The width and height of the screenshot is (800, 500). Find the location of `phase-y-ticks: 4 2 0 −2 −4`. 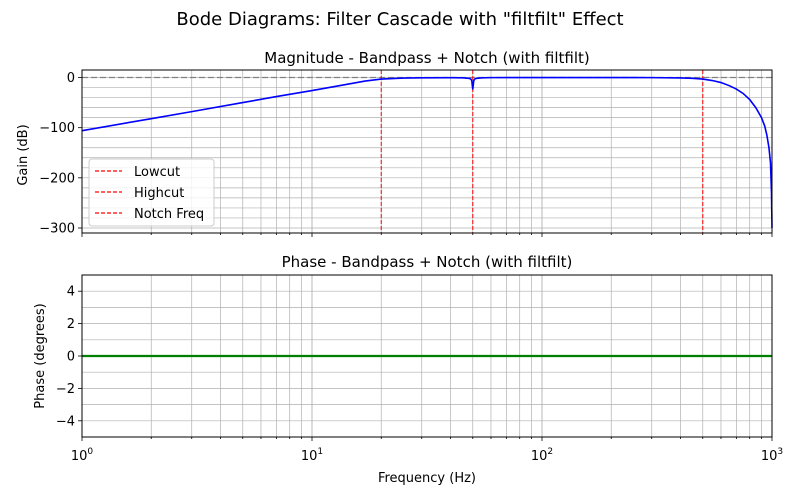

phase-y-ticks: 4 2 0 −2 −4 is located at coordinates (69, 357).